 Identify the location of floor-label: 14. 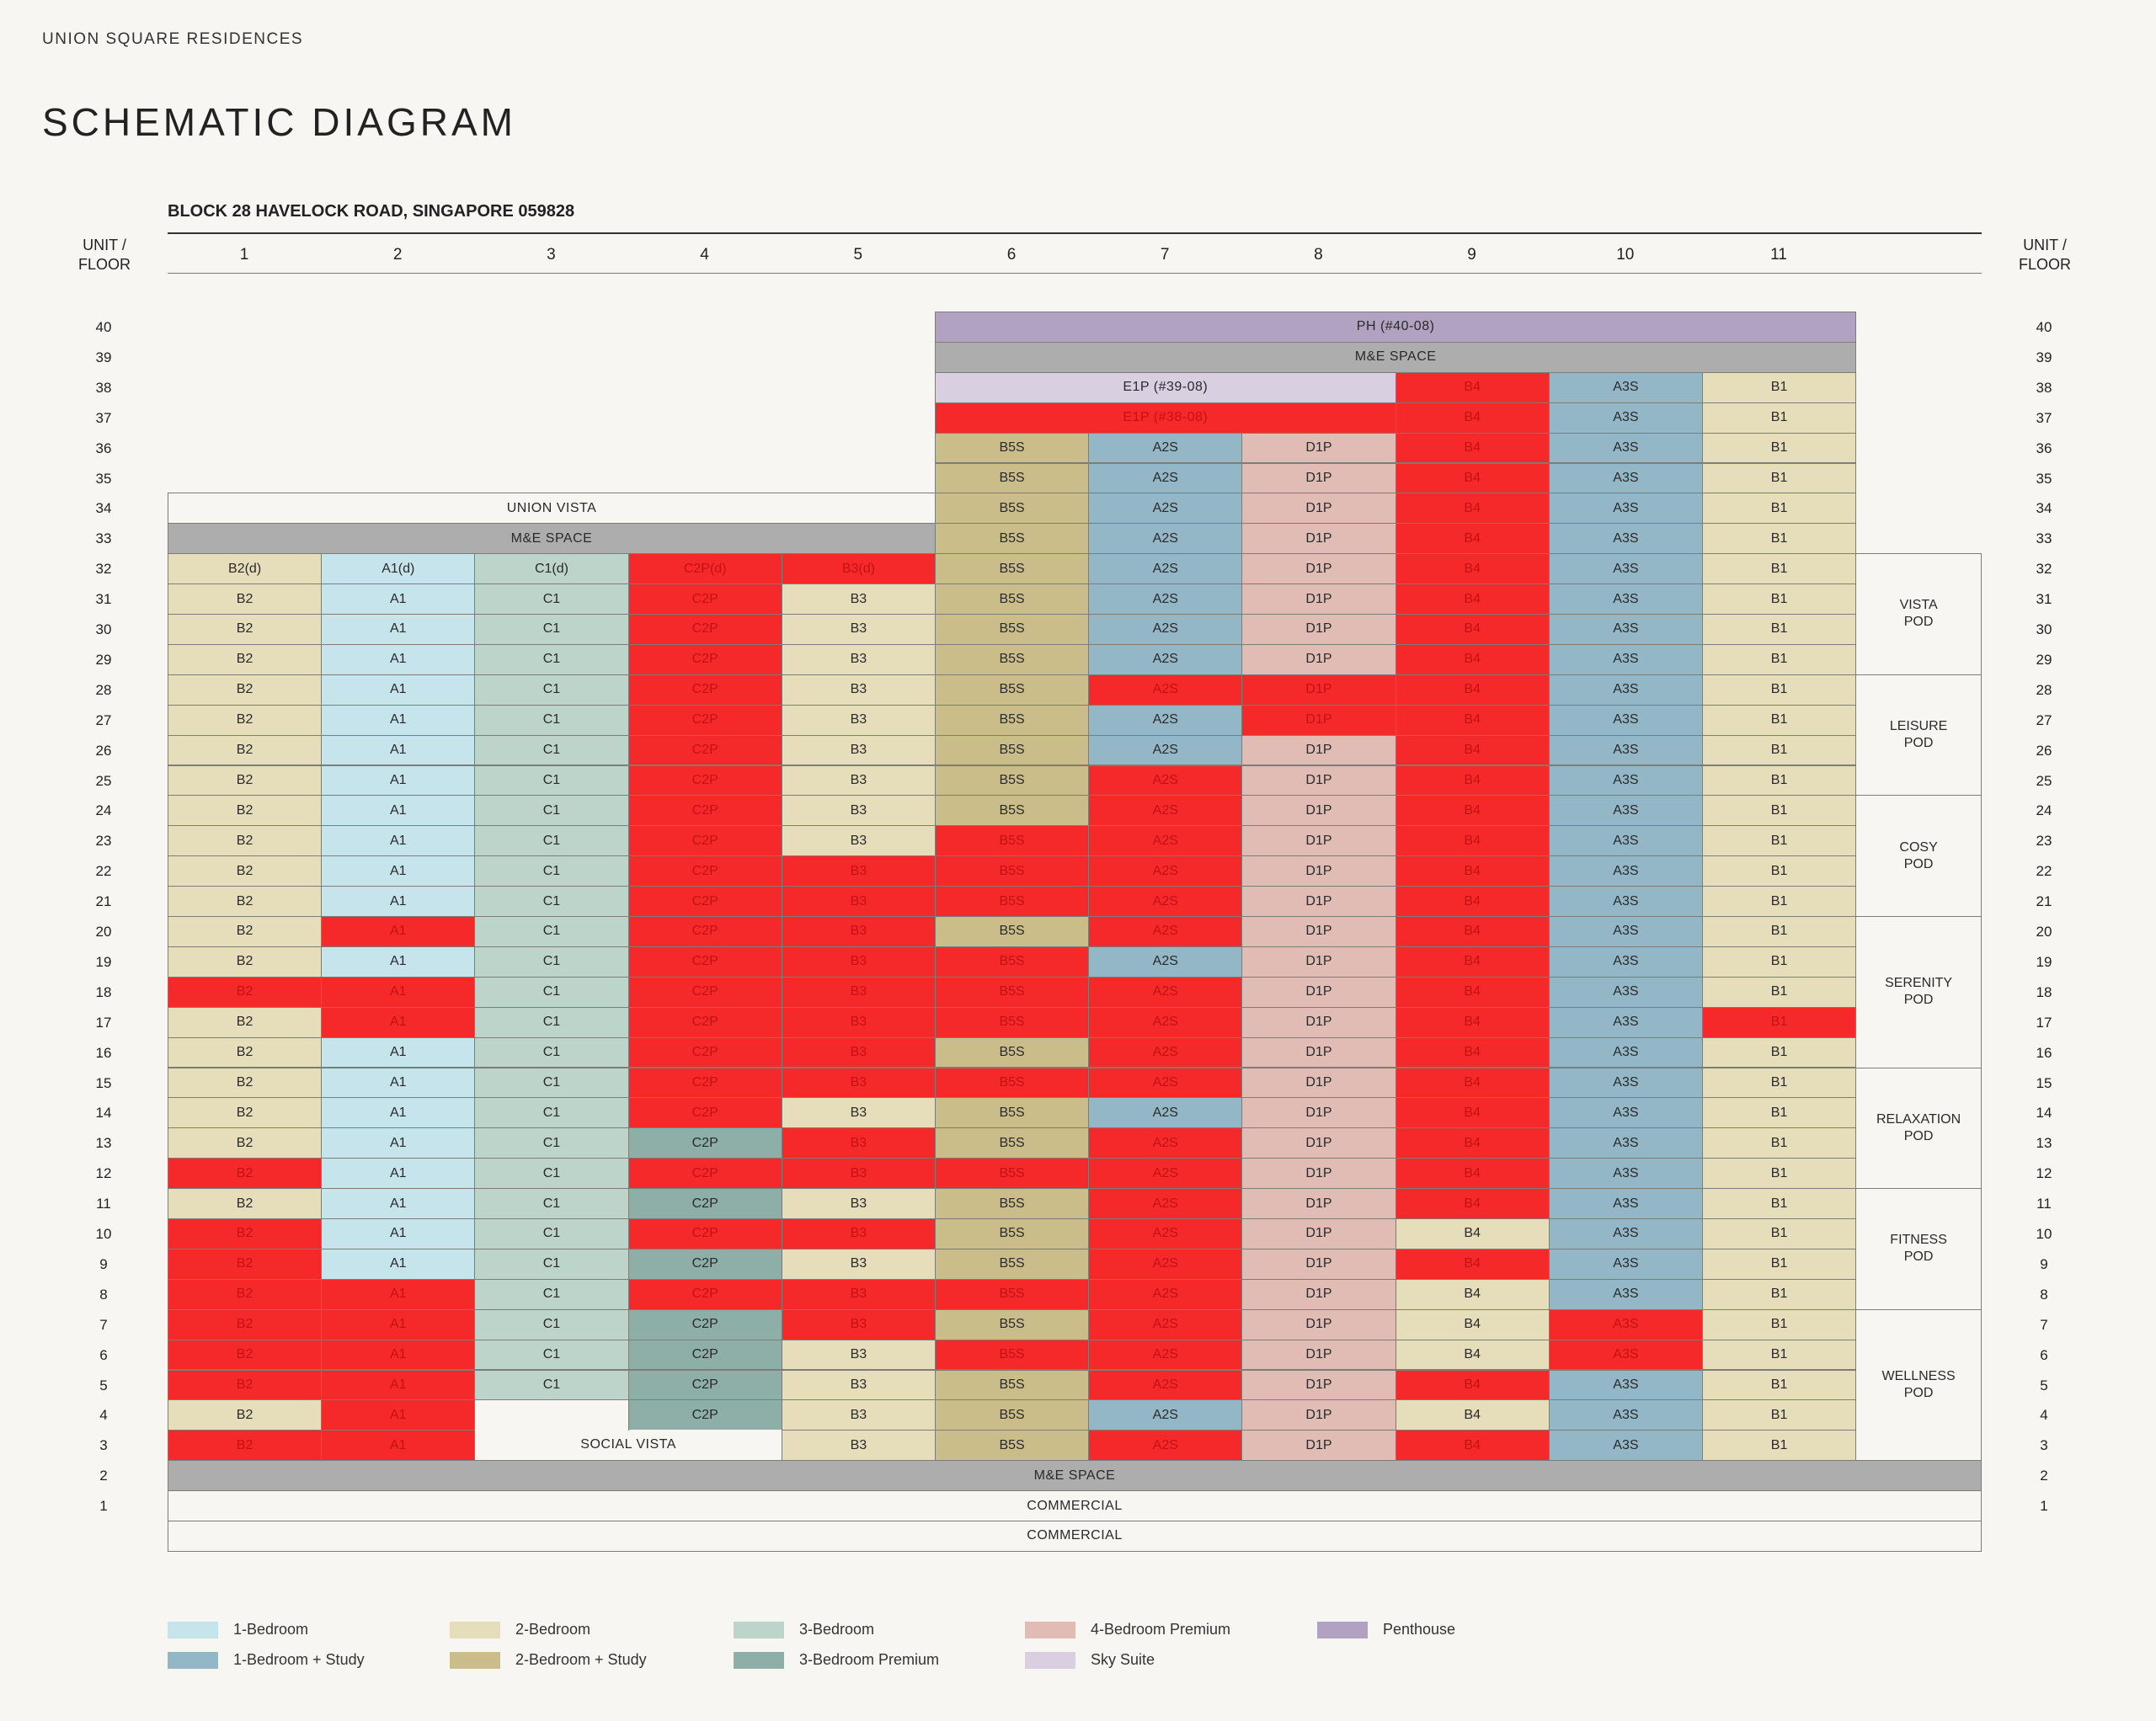
(103, 1113).